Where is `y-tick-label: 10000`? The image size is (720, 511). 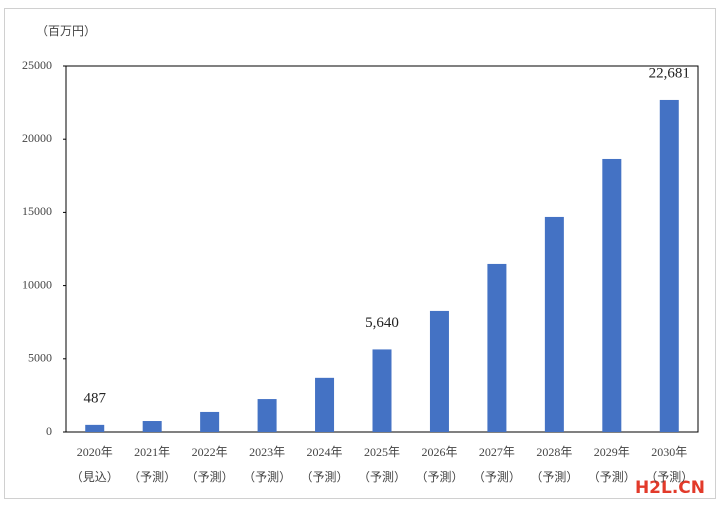 y-tick-label: 10000 is located at coordinates (37, 284).